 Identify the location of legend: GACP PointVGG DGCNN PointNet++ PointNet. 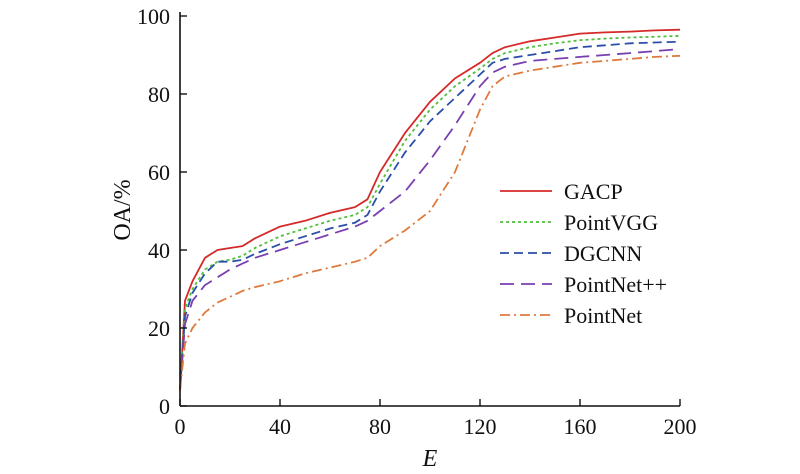
(583, 253).